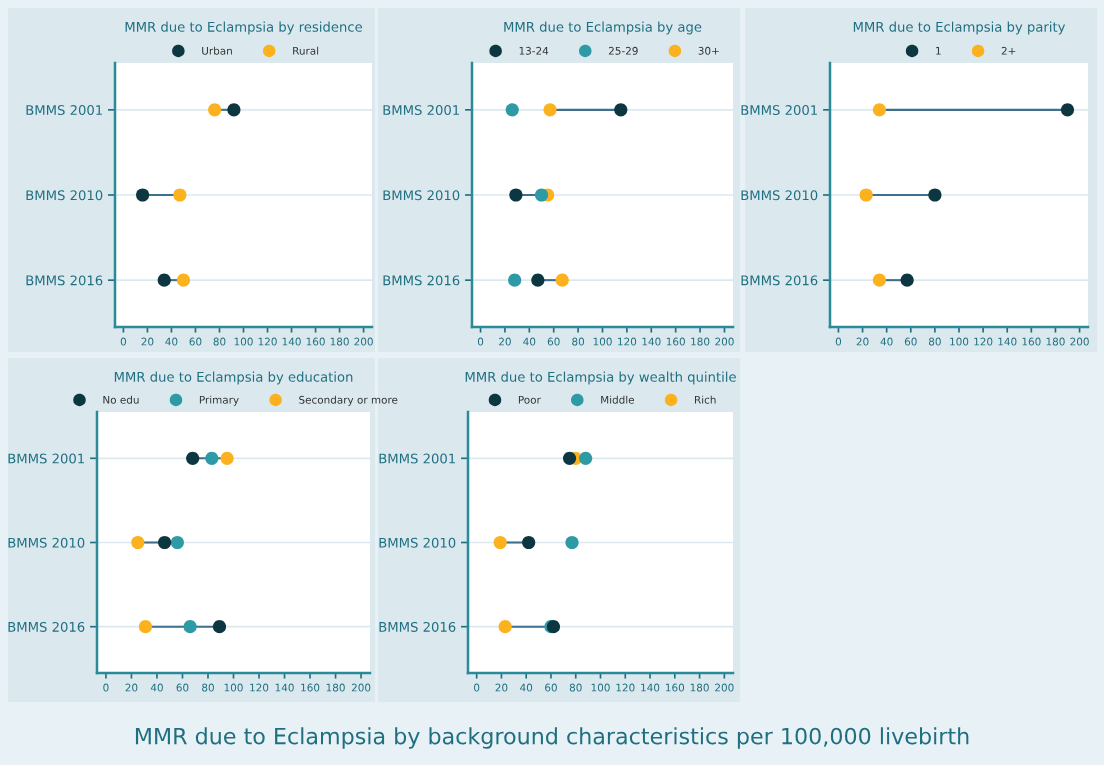 This screenshot has width=1104, height=765. What do you see at coordinates (1008, 50) in the screenshot?
I see `legend-label: 2+` at bounding box center [1008, 50].